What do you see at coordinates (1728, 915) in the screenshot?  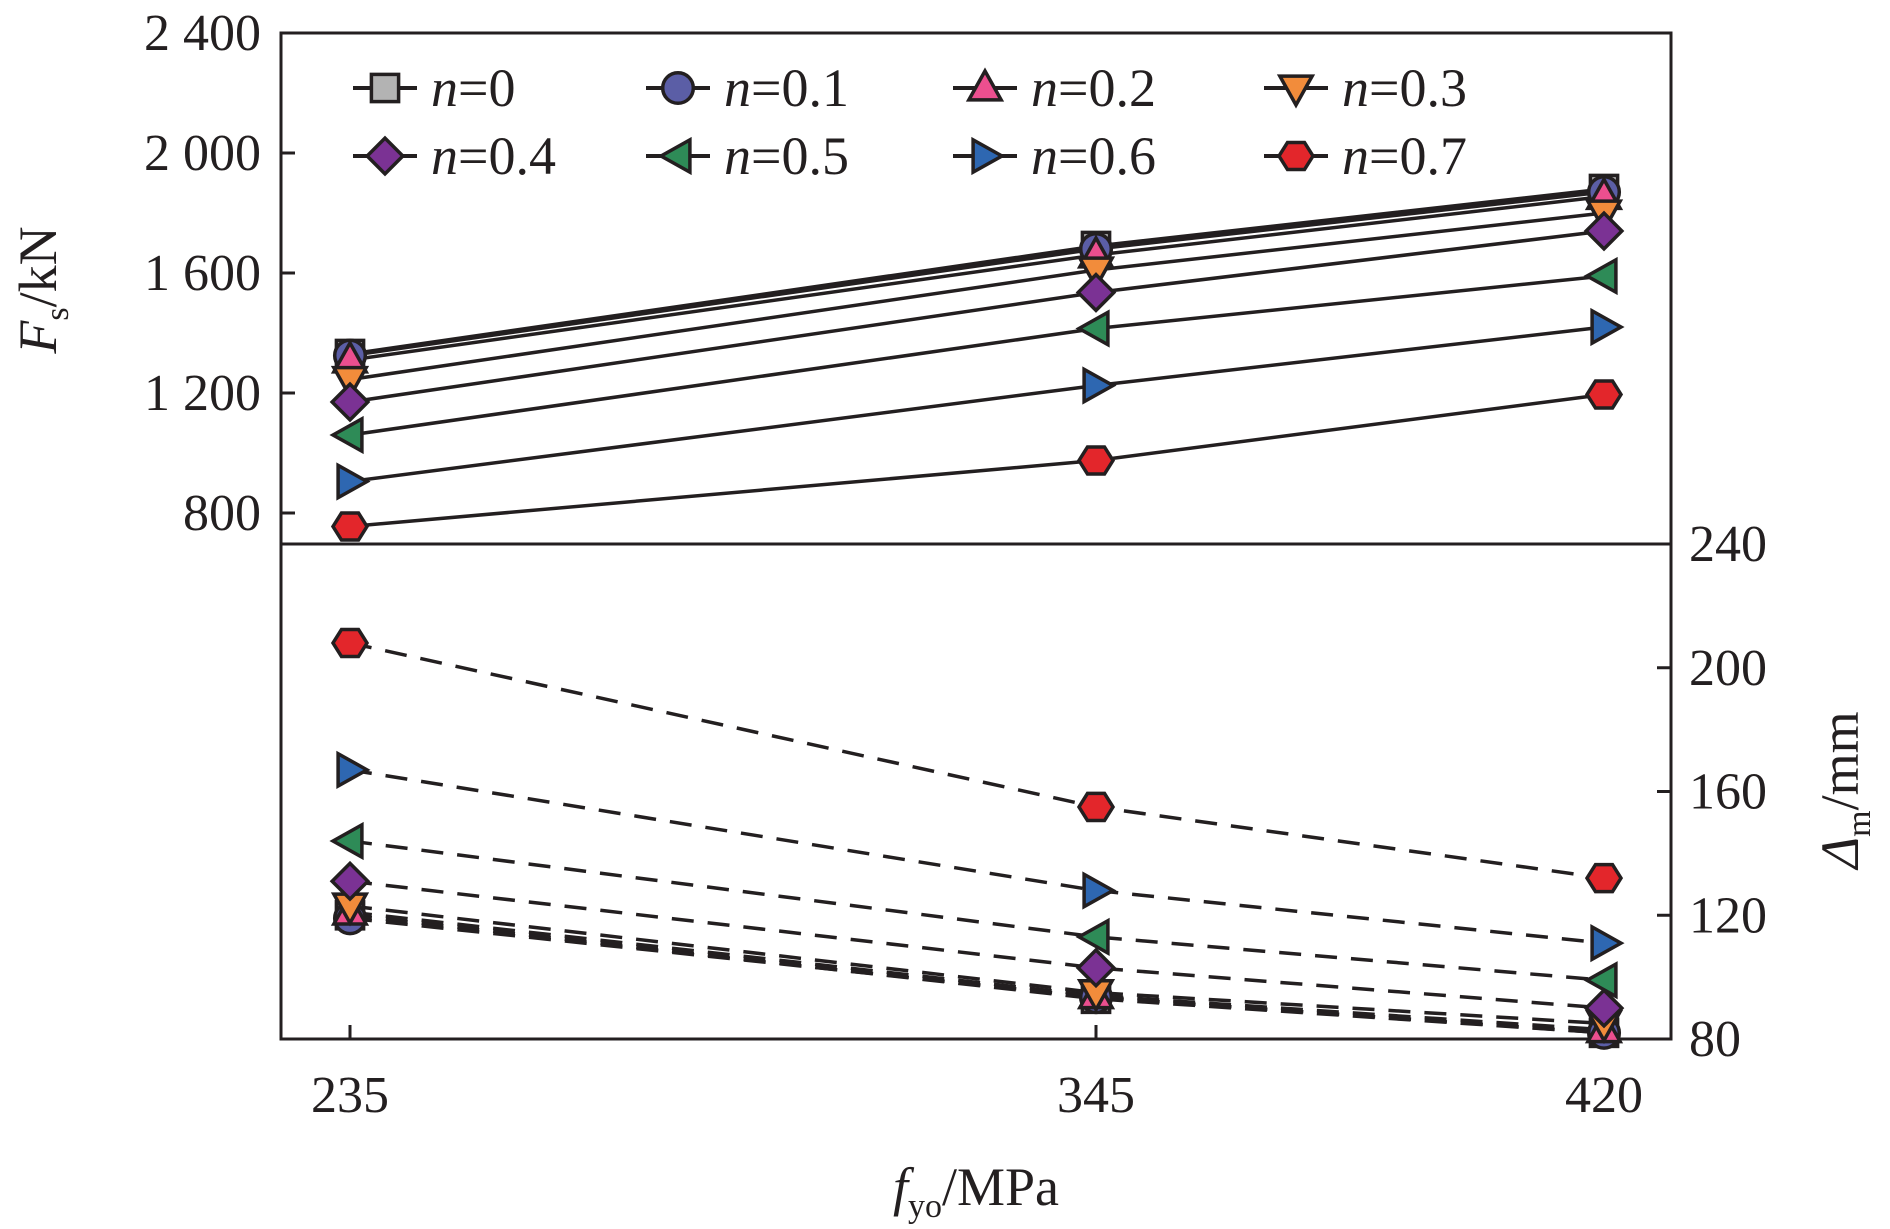 I see `lower-y-tick-label: 120` at bounding box center [1728, 915].